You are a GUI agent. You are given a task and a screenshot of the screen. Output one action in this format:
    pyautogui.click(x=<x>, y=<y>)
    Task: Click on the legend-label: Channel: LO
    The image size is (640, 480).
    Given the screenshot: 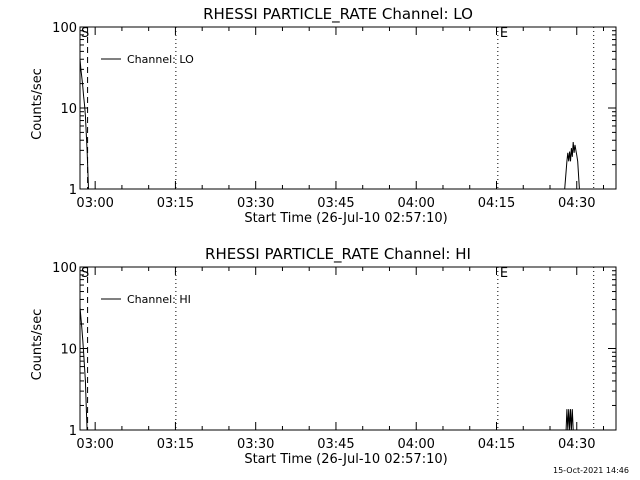 What is the action you would take?
    pyautogui.click(x=160, y=59)
    